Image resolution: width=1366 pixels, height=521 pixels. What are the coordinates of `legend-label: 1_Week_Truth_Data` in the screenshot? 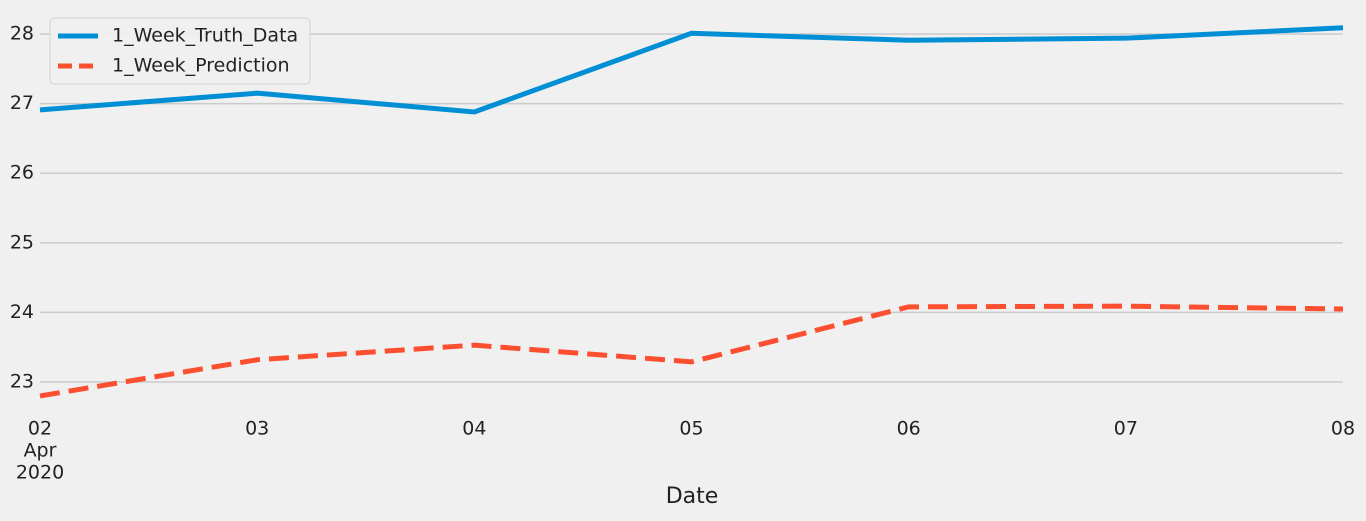 It's located at (205, 36).